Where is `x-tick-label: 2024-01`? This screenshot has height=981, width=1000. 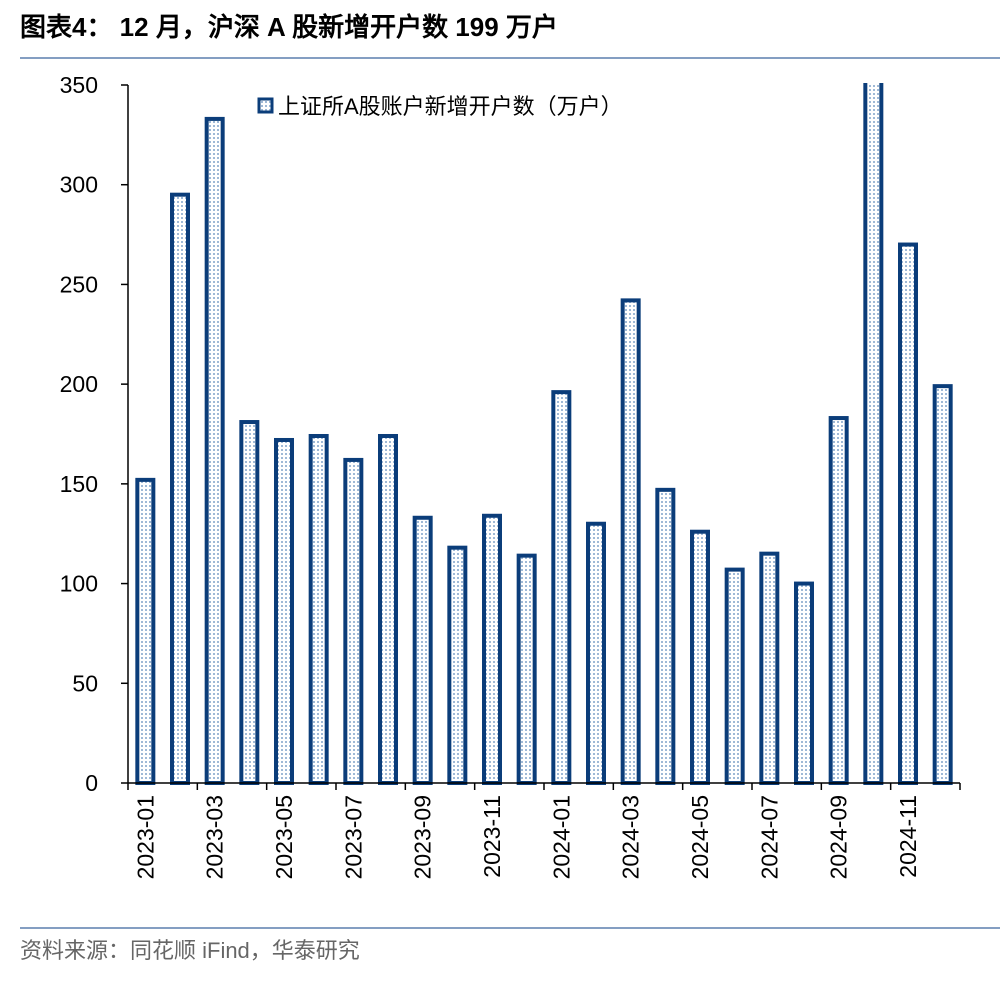 x-tick-label: 2024-01 is located at coordinates (561, 837).